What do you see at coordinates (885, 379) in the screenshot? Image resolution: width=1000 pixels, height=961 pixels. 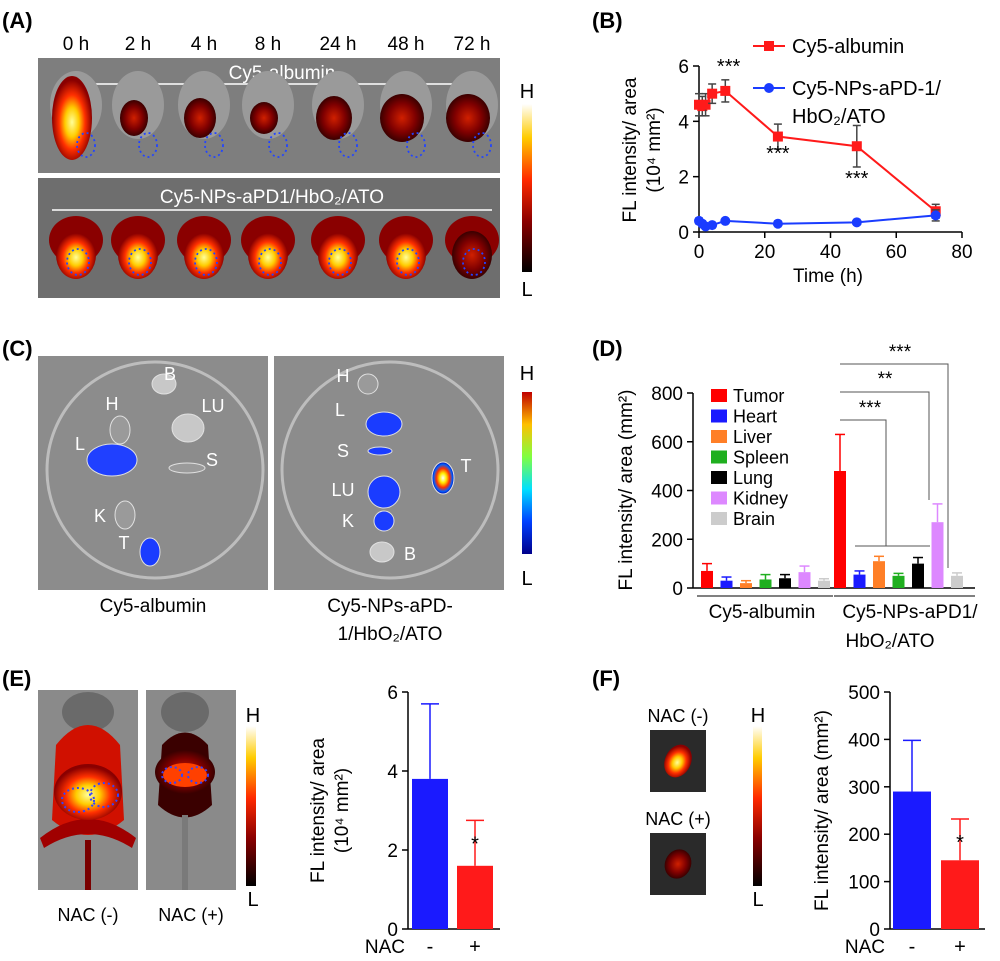 I see `significance-label: **` at bounding box center [885, 379].